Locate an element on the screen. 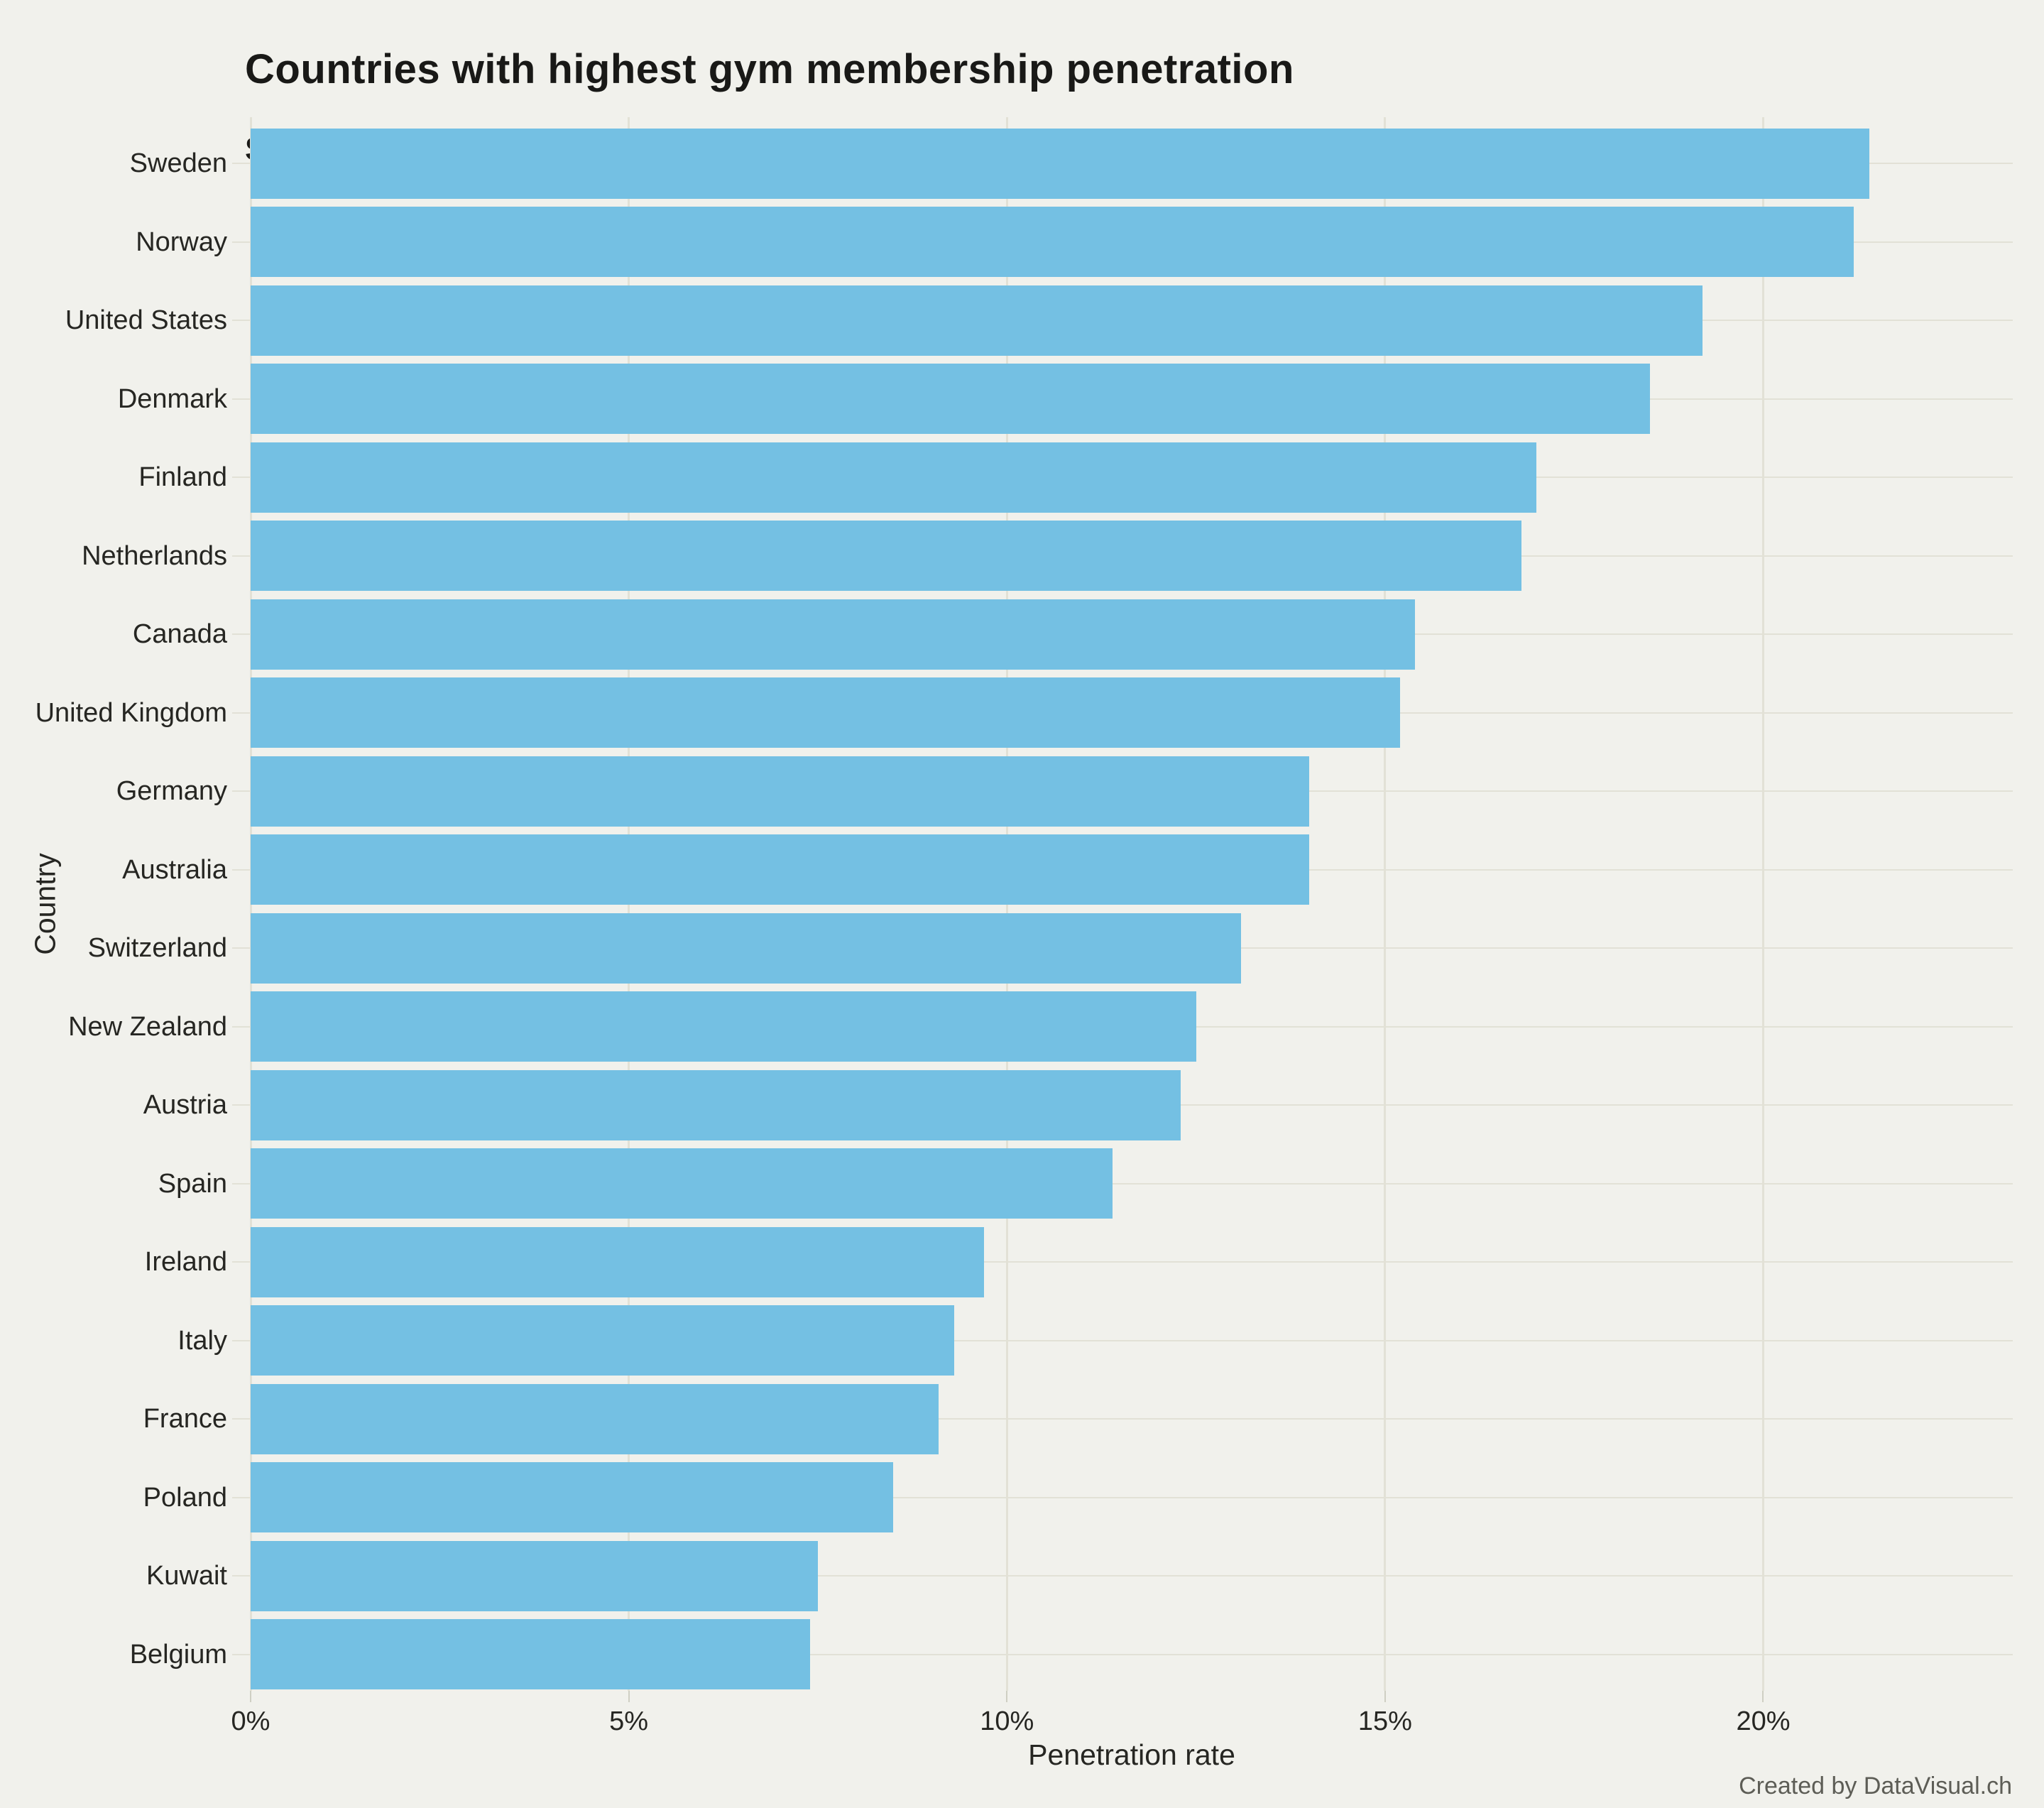 Image resolution: width=2044 pixels, height=1808 pixels. country-label: Austria is located at coordinates (185, 1105).